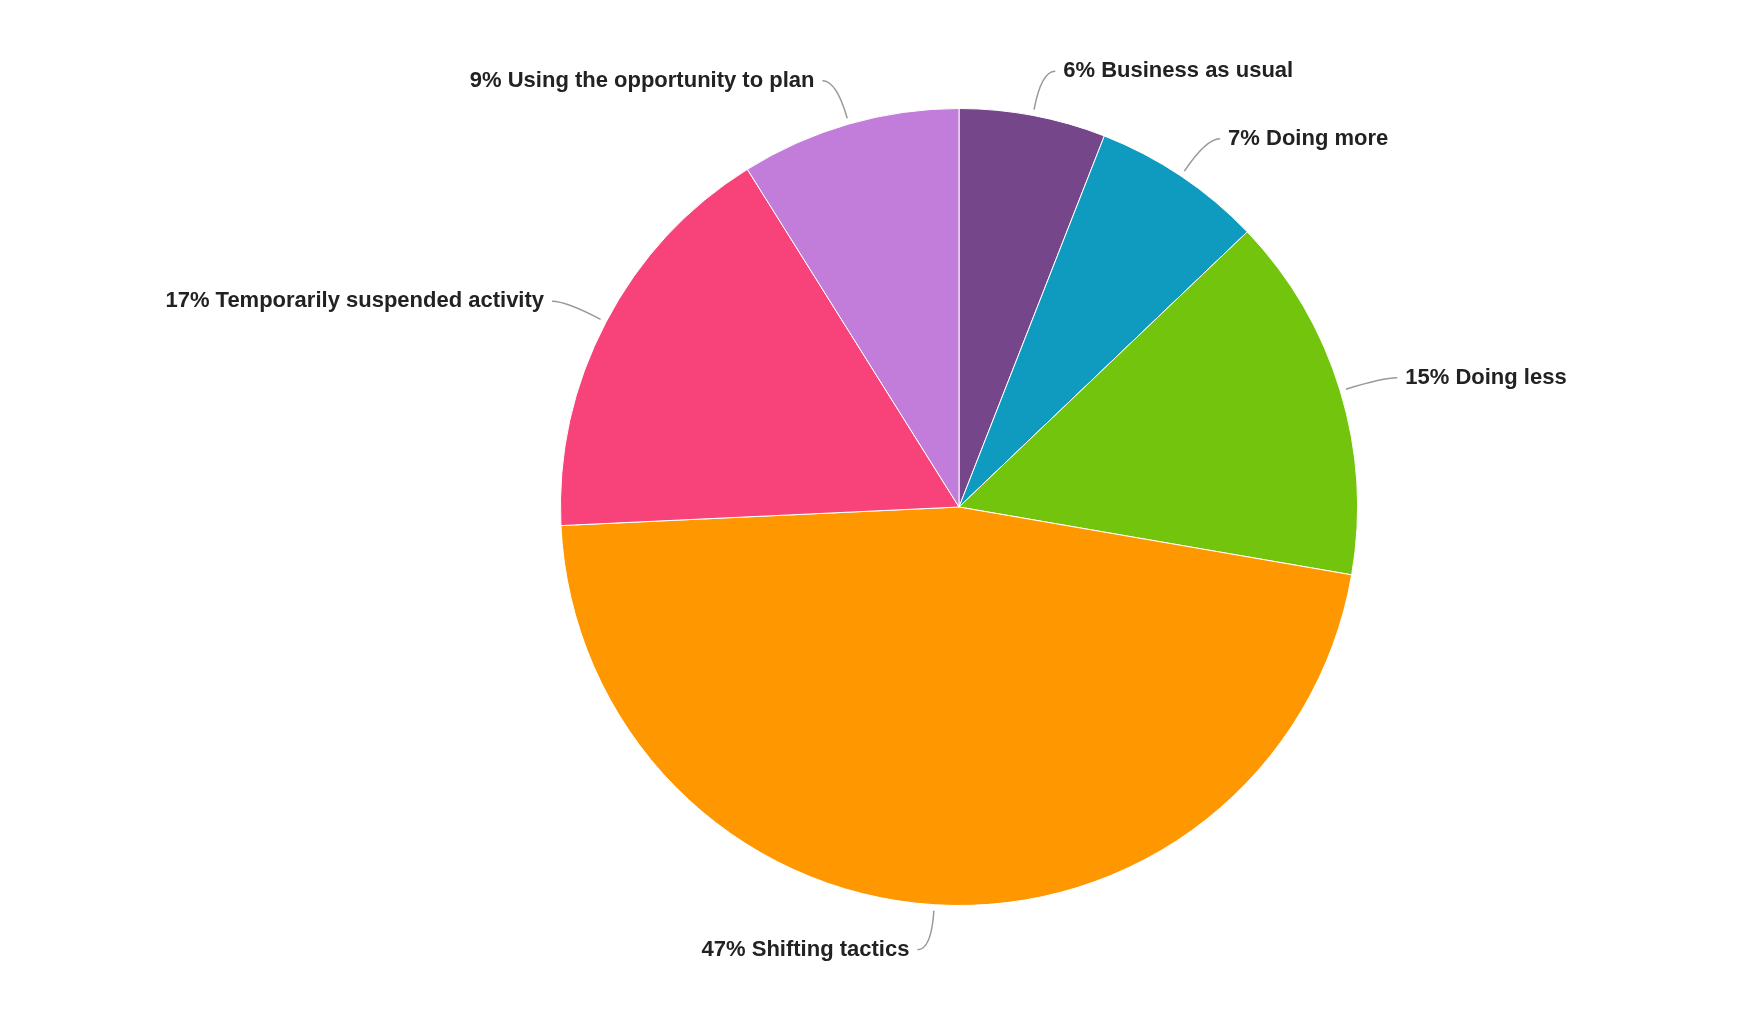 The width and height of the screenshot is (1738, 1036). What do you see at coordinates (355, 300) in the screenshot?
I see `slice-label: 17% Temporarily suspended activity` at bounding box center [355, 300].